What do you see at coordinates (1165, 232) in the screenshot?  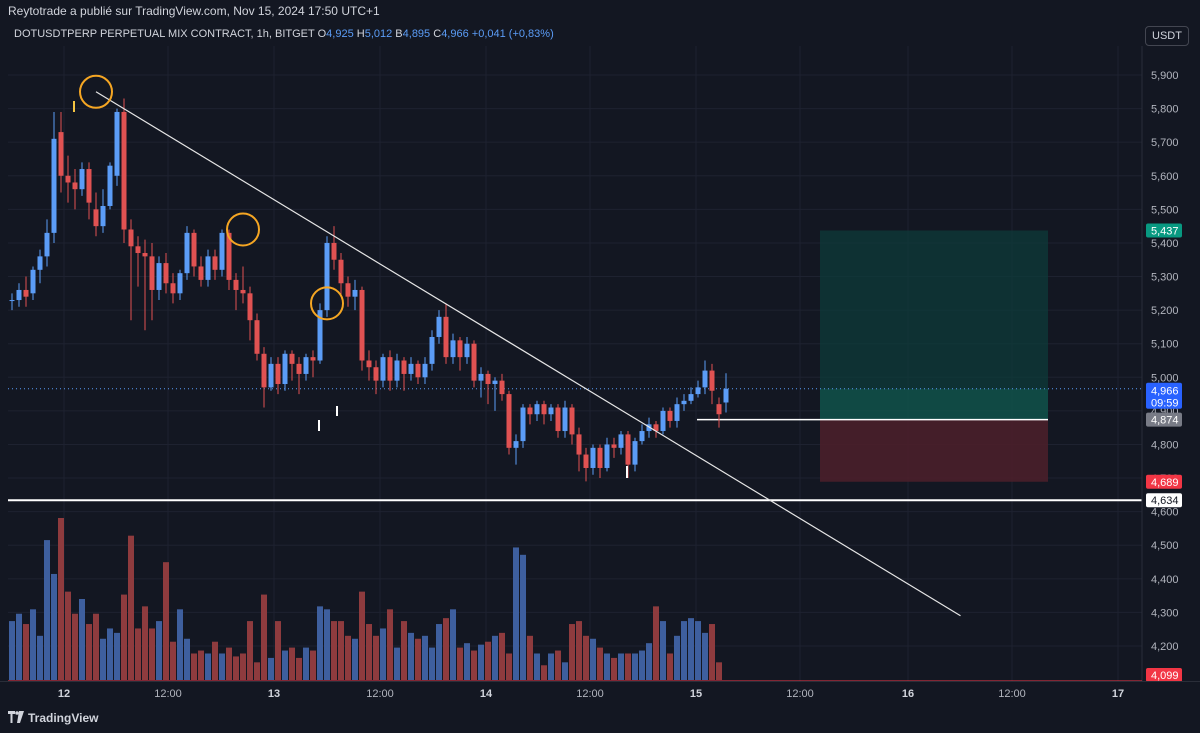 I see `target-price-label: 5,437` at bounding box center [1165, 232].